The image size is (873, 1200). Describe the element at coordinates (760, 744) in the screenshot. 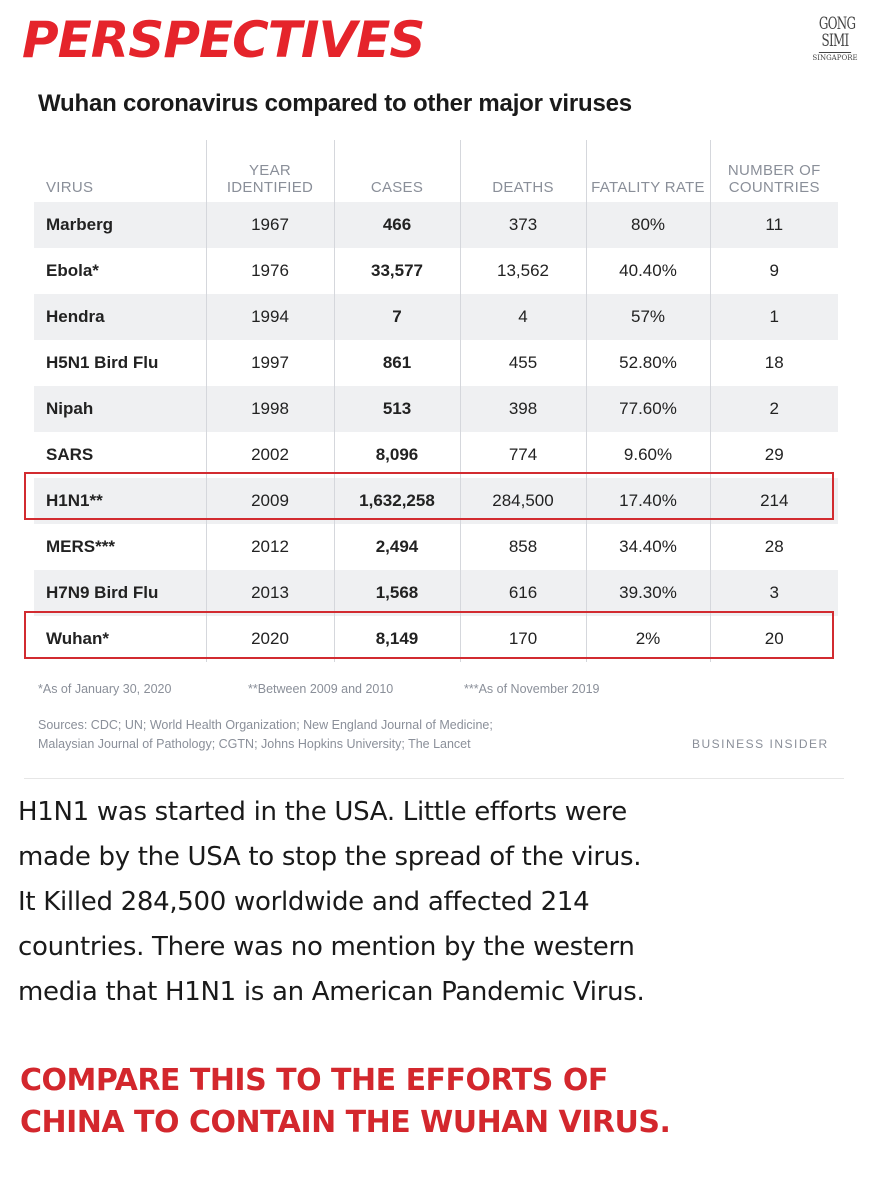

I see `publisher-credit: BUSINESS INSIDER` at that location.